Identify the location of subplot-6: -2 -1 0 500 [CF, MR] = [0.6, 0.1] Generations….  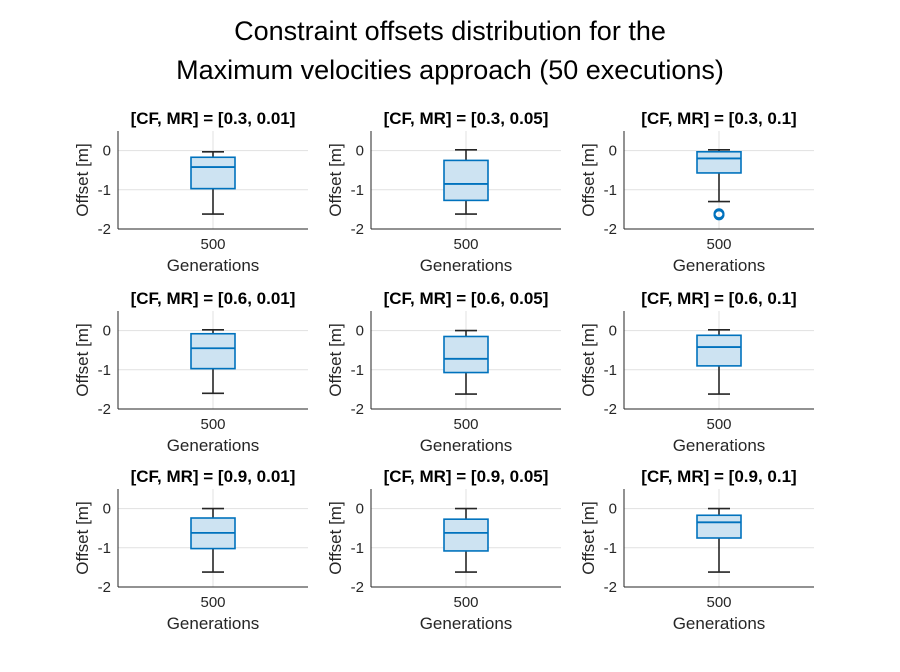
(696, 372).